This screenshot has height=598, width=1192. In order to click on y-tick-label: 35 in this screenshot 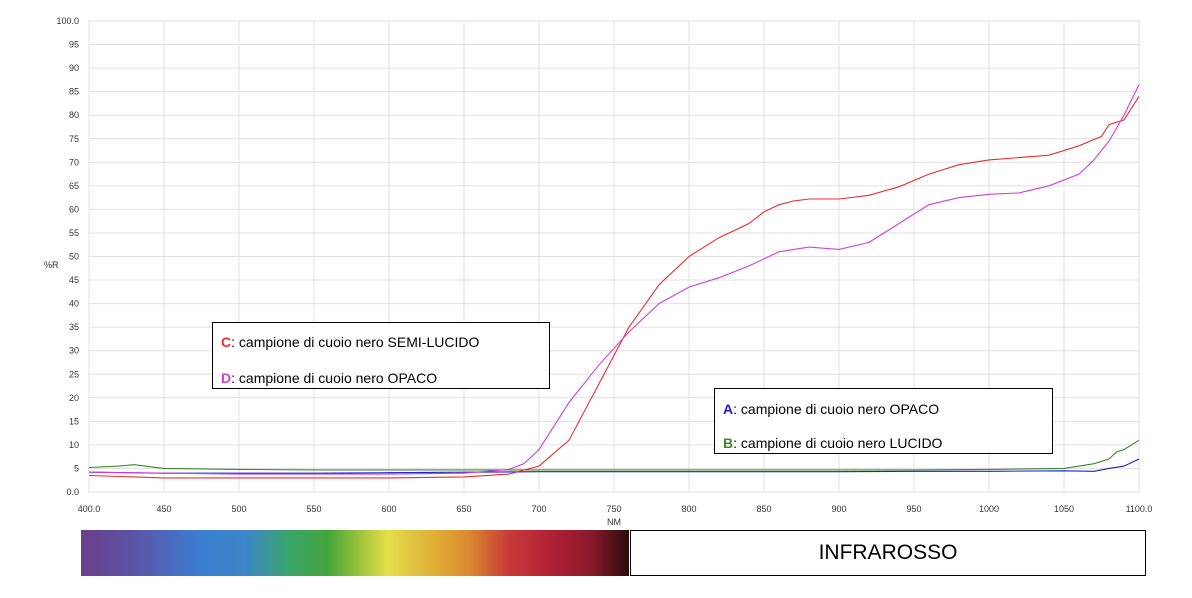, I will do `click(74, 327)`.